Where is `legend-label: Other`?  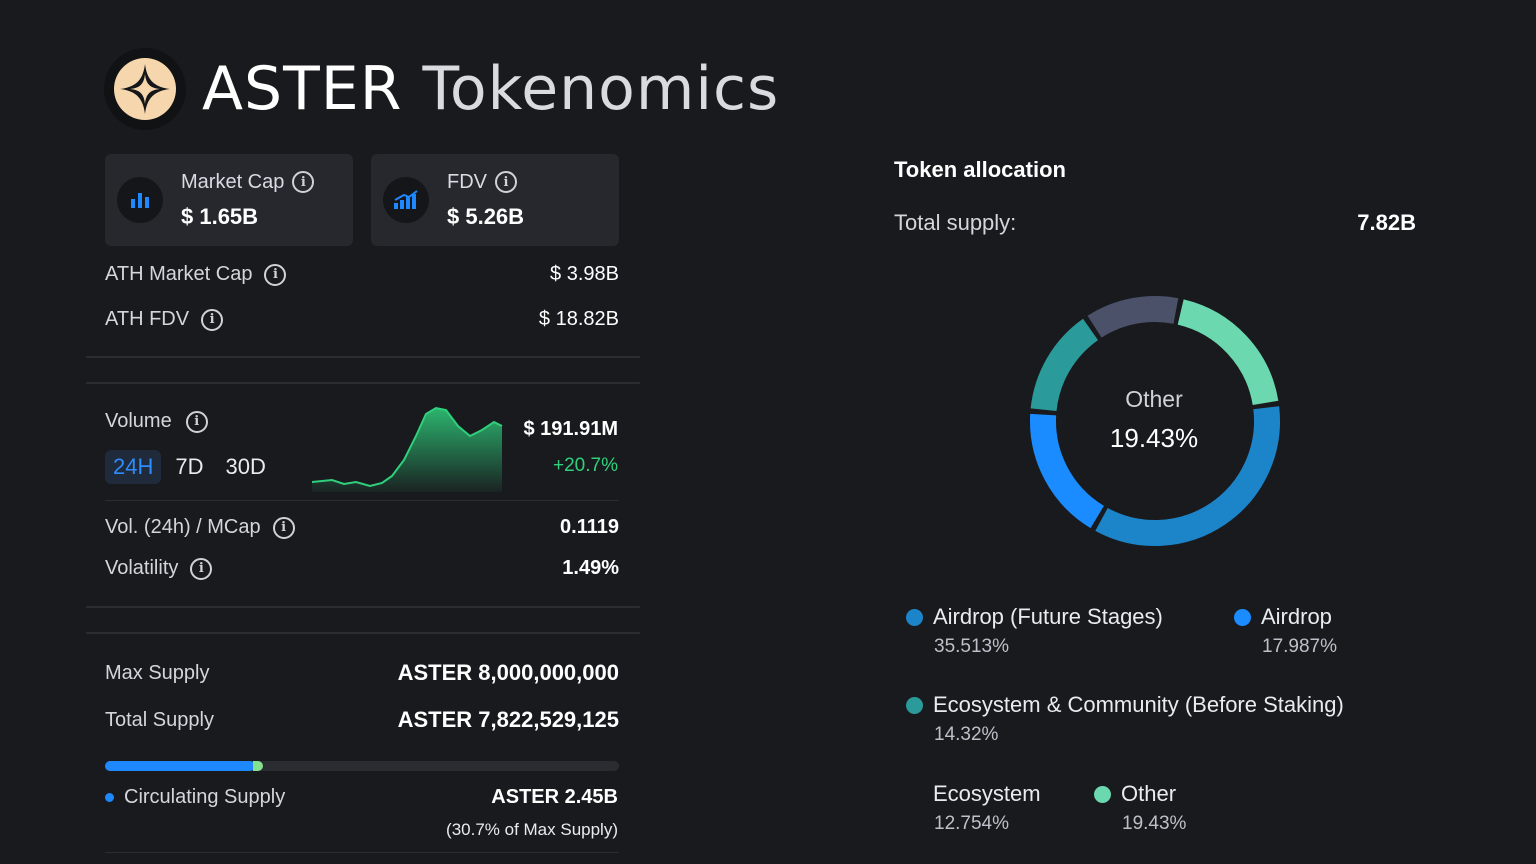 legend-label: Other is located at coordinates (1149, 793).